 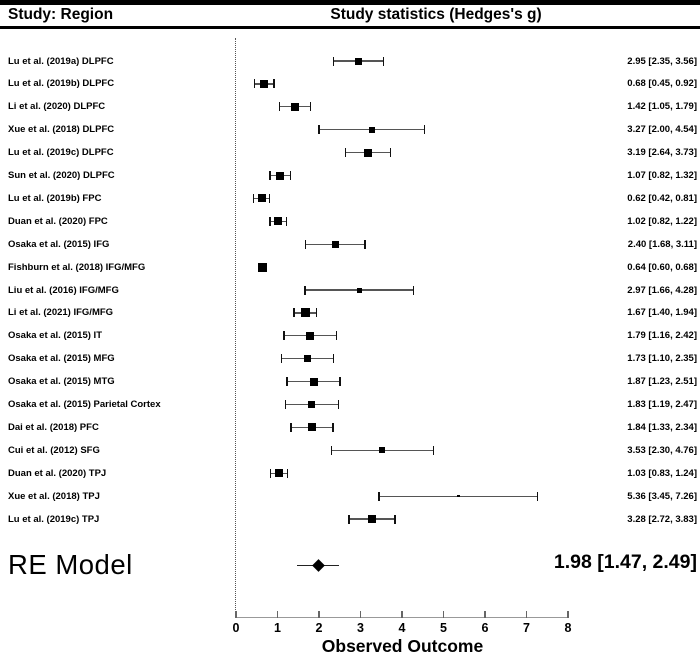 What do you see at coordinates (402, 628) in the screenshot?
I see `x-axis-tick-label: 4` at bounding box center [402, 628].